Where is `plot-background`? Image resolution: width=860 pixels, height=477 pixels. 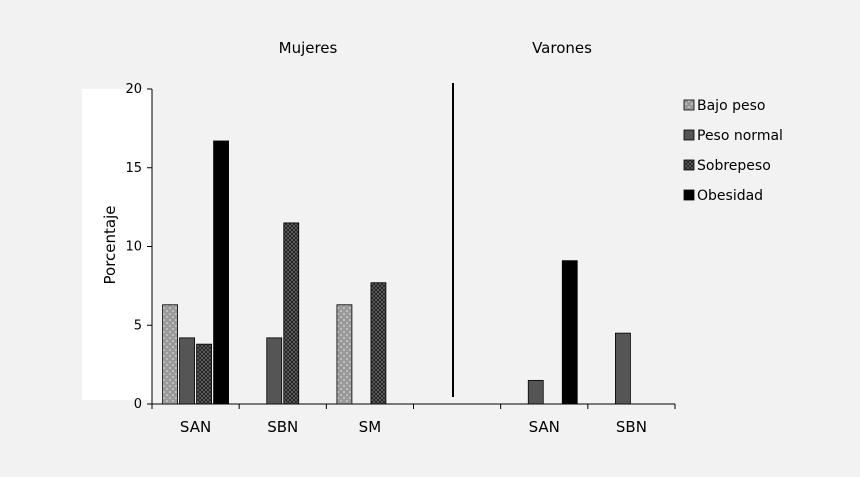
plot-background is located at coordinates (117, 244).